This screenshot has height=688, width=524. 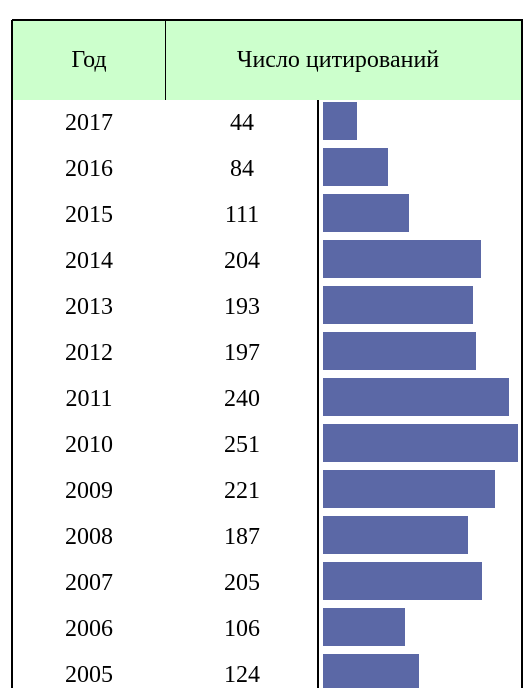 What do you see at coordinates (89, 353) in the screenshot?
I see `year-label: 2012` at bounding box center [89, 353].